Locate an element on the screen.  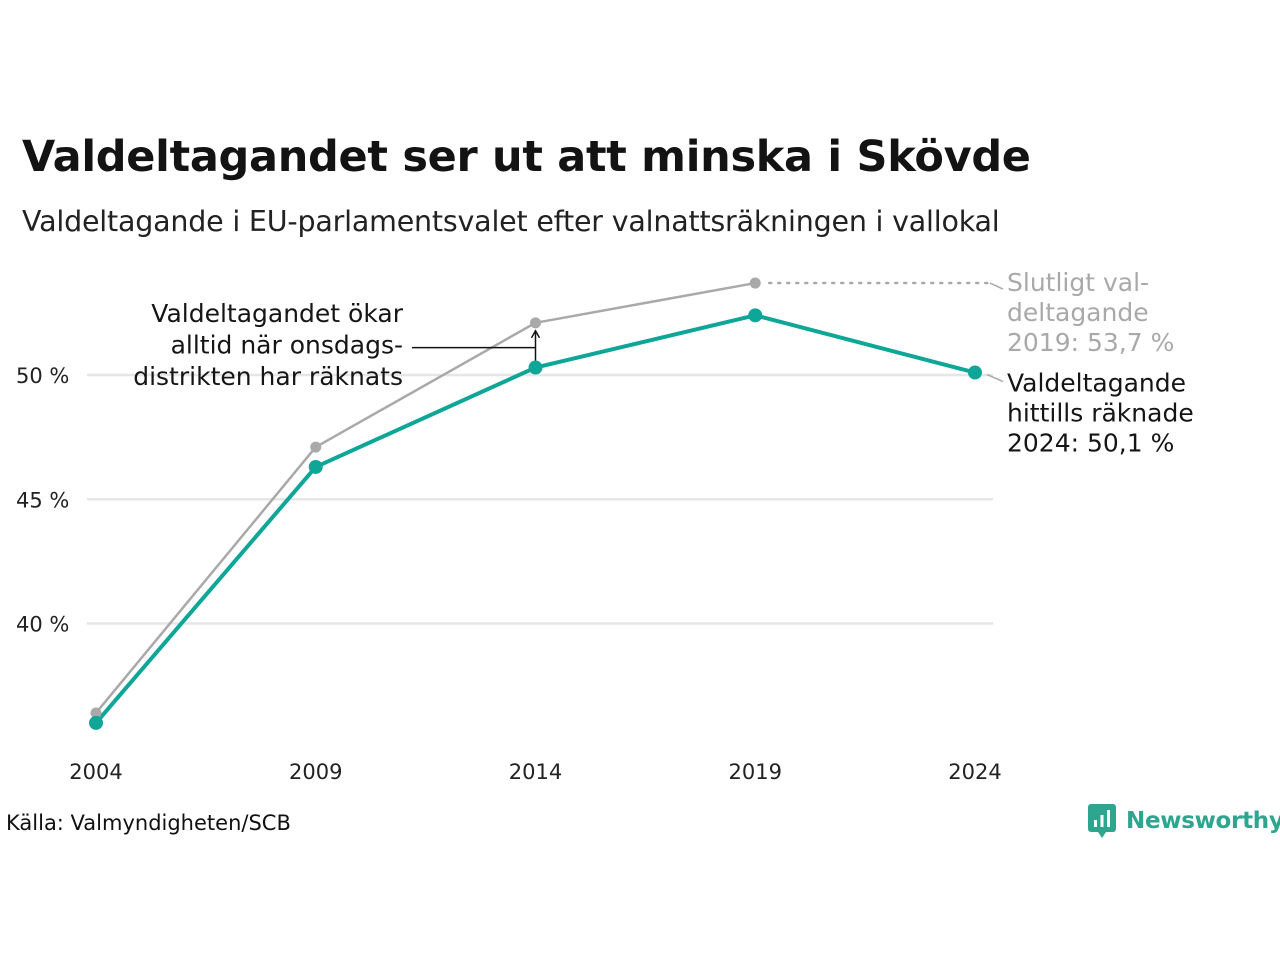
y-tick-label: 45 % is located at coordinates (42, 500).